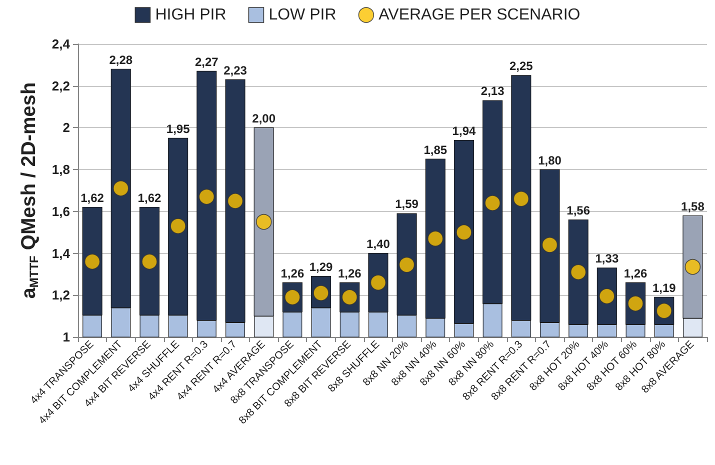 The height and width of the screenshot is (465, 715). I want to click on data-label: 1,95, so click(178, 129).